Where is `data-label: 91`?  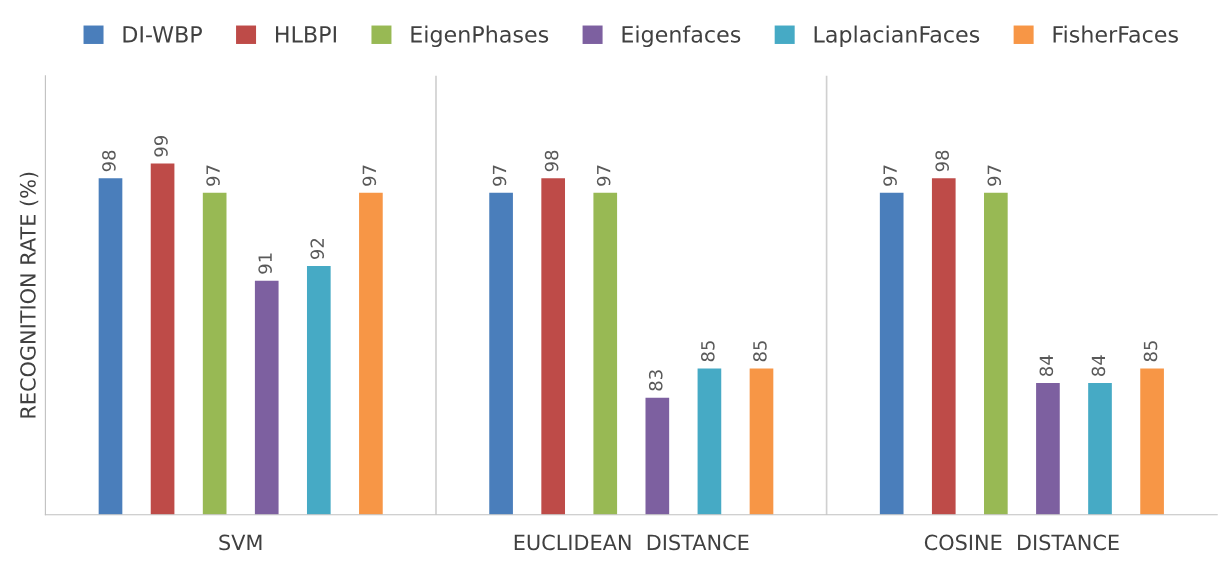 data-label: 91 is located at coordinates (265, 263).